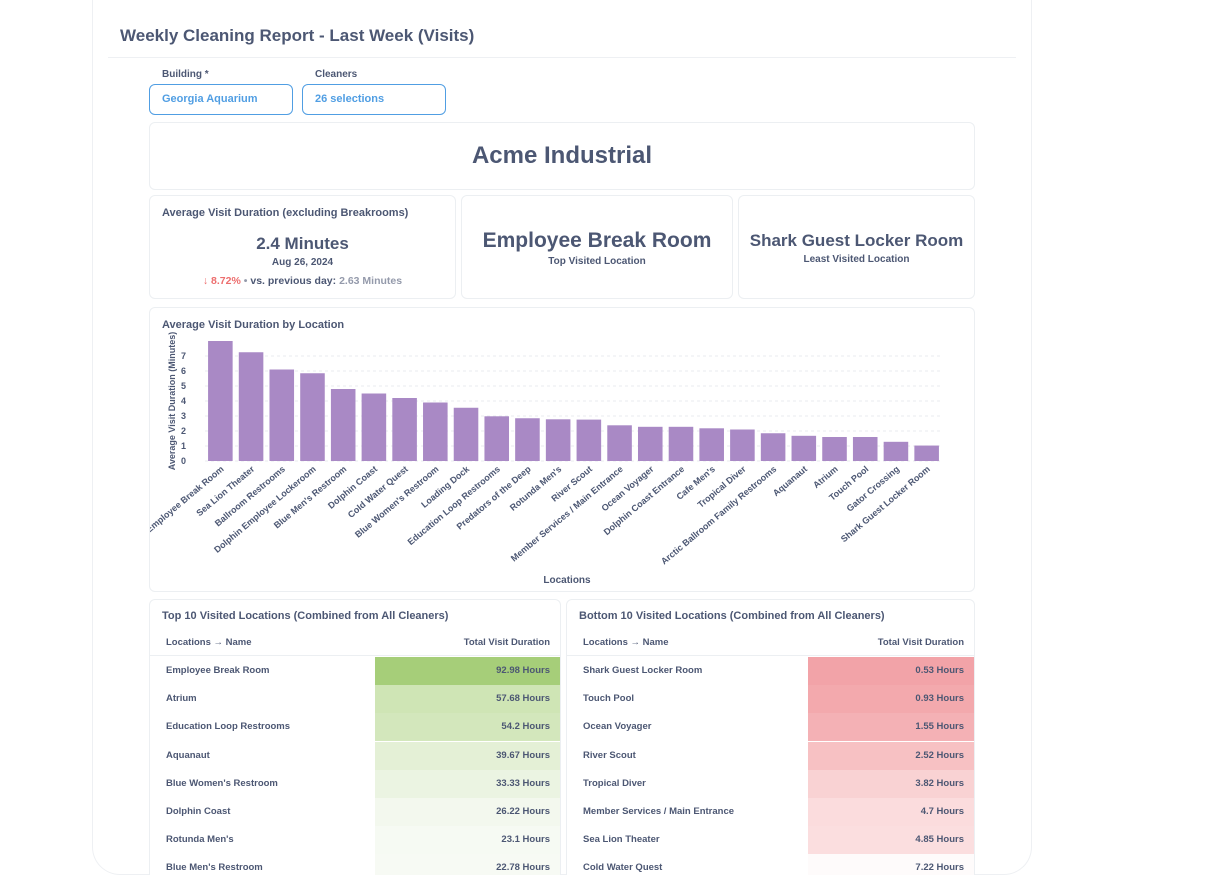 The width and height of the screenshot is (1206, 875). Describe the element at coordinates (205, 281) in the screenshot. I see `arrow-down-icon: ↓` at that location.